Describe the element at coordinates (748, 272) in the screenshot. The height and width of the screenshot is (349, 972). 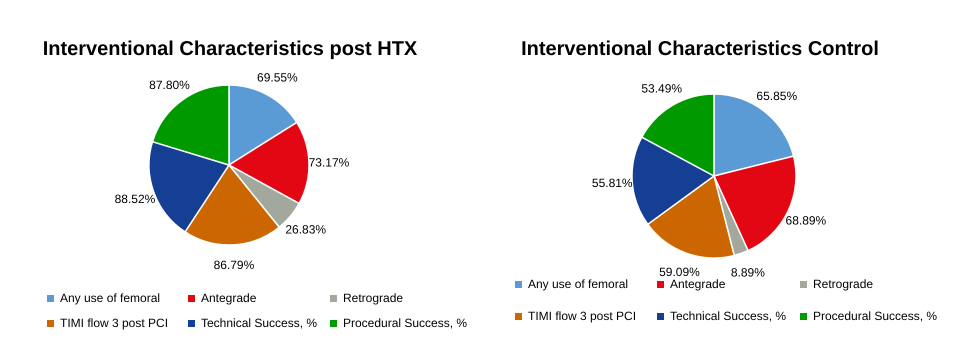
I see `data-label: 8.89%` at that location.